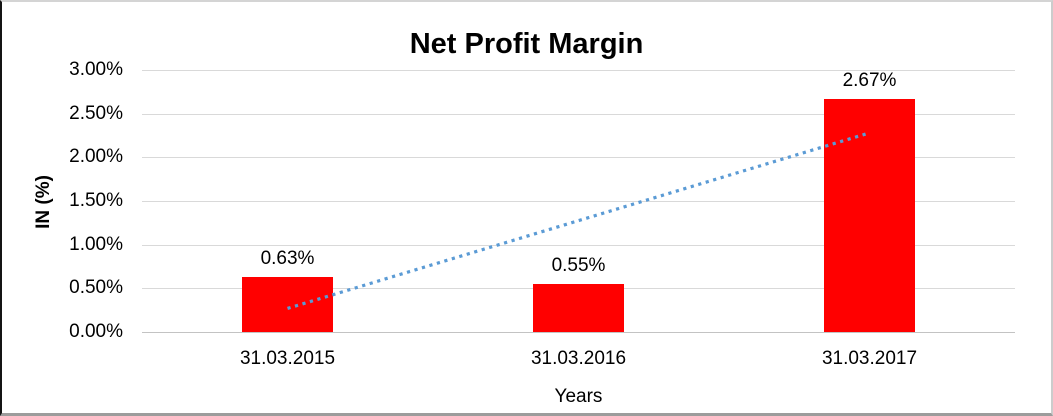 The image size is (1053, 416). I want to click on x-tick-label: 31.03.2015, so click(287, 358).